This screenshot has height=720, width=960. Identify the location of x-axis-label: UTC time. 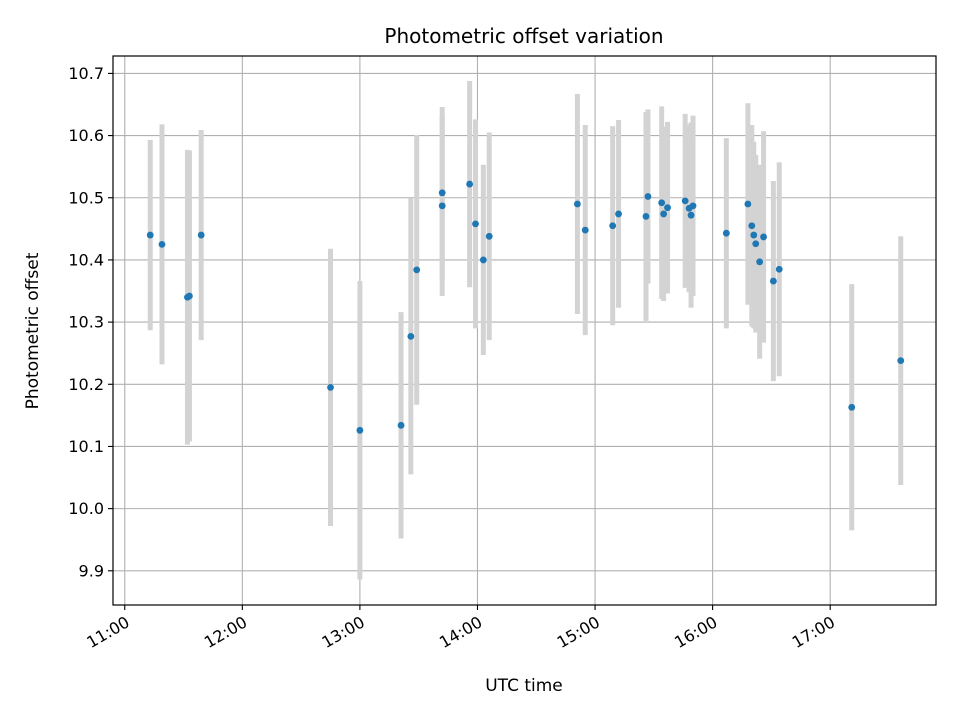
(524, 686).